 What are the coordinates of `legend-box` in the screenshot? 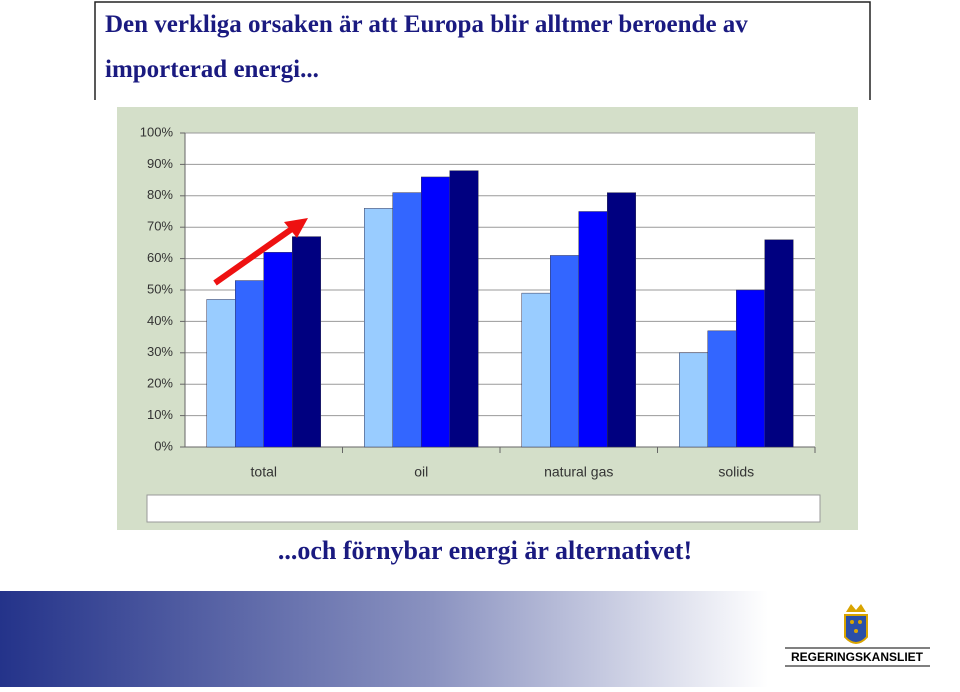 It's located at (483, 508).